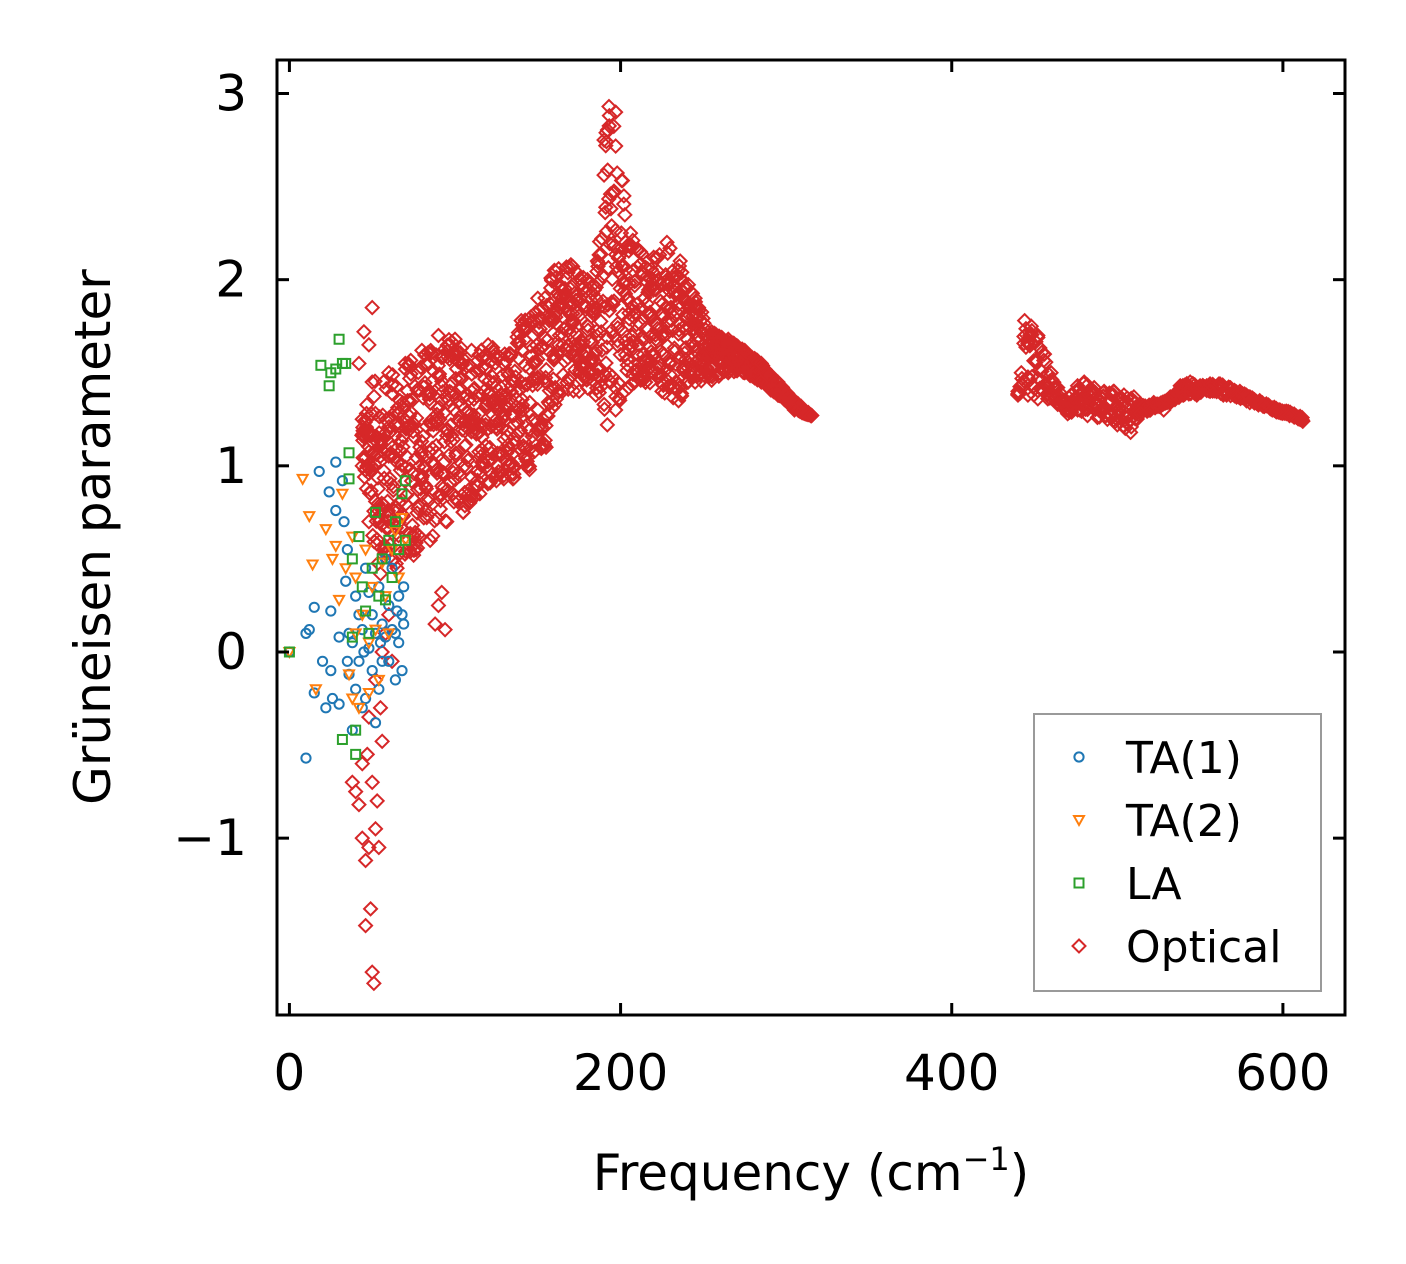 This screenshot has height=1264, width=1406. What do you see at coordinates (1154, 884) in the screenshot?
I see `legend-label: LA` at bounding box center [1154, 884].